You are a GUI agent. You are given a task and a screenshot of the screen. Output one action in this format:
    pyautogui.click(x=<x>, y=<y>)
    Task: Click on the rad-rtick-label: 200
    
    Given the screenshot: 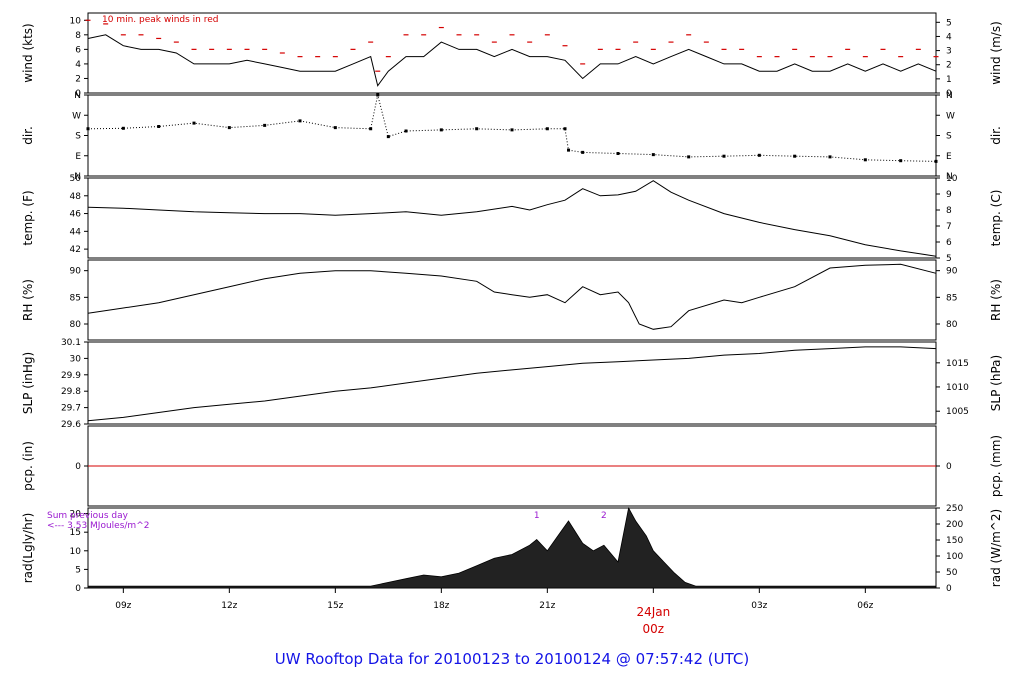 What is the action you would take?
    pyautogui.click(x=954, y=525)
    